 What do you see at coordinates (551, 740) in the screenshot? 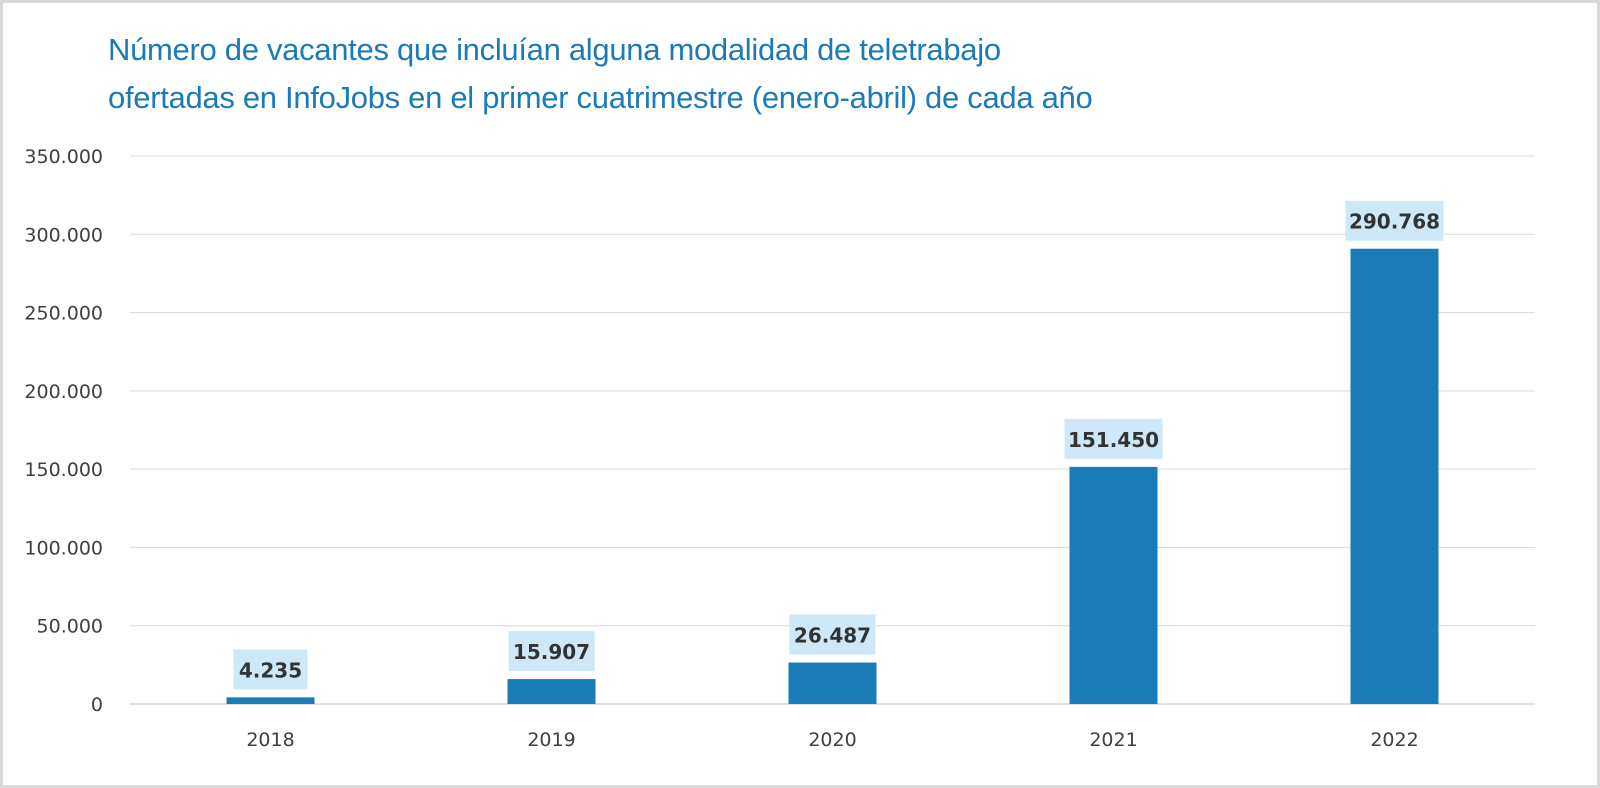
I see `x-tick-label: 2019` at bounding box center [551, 740].